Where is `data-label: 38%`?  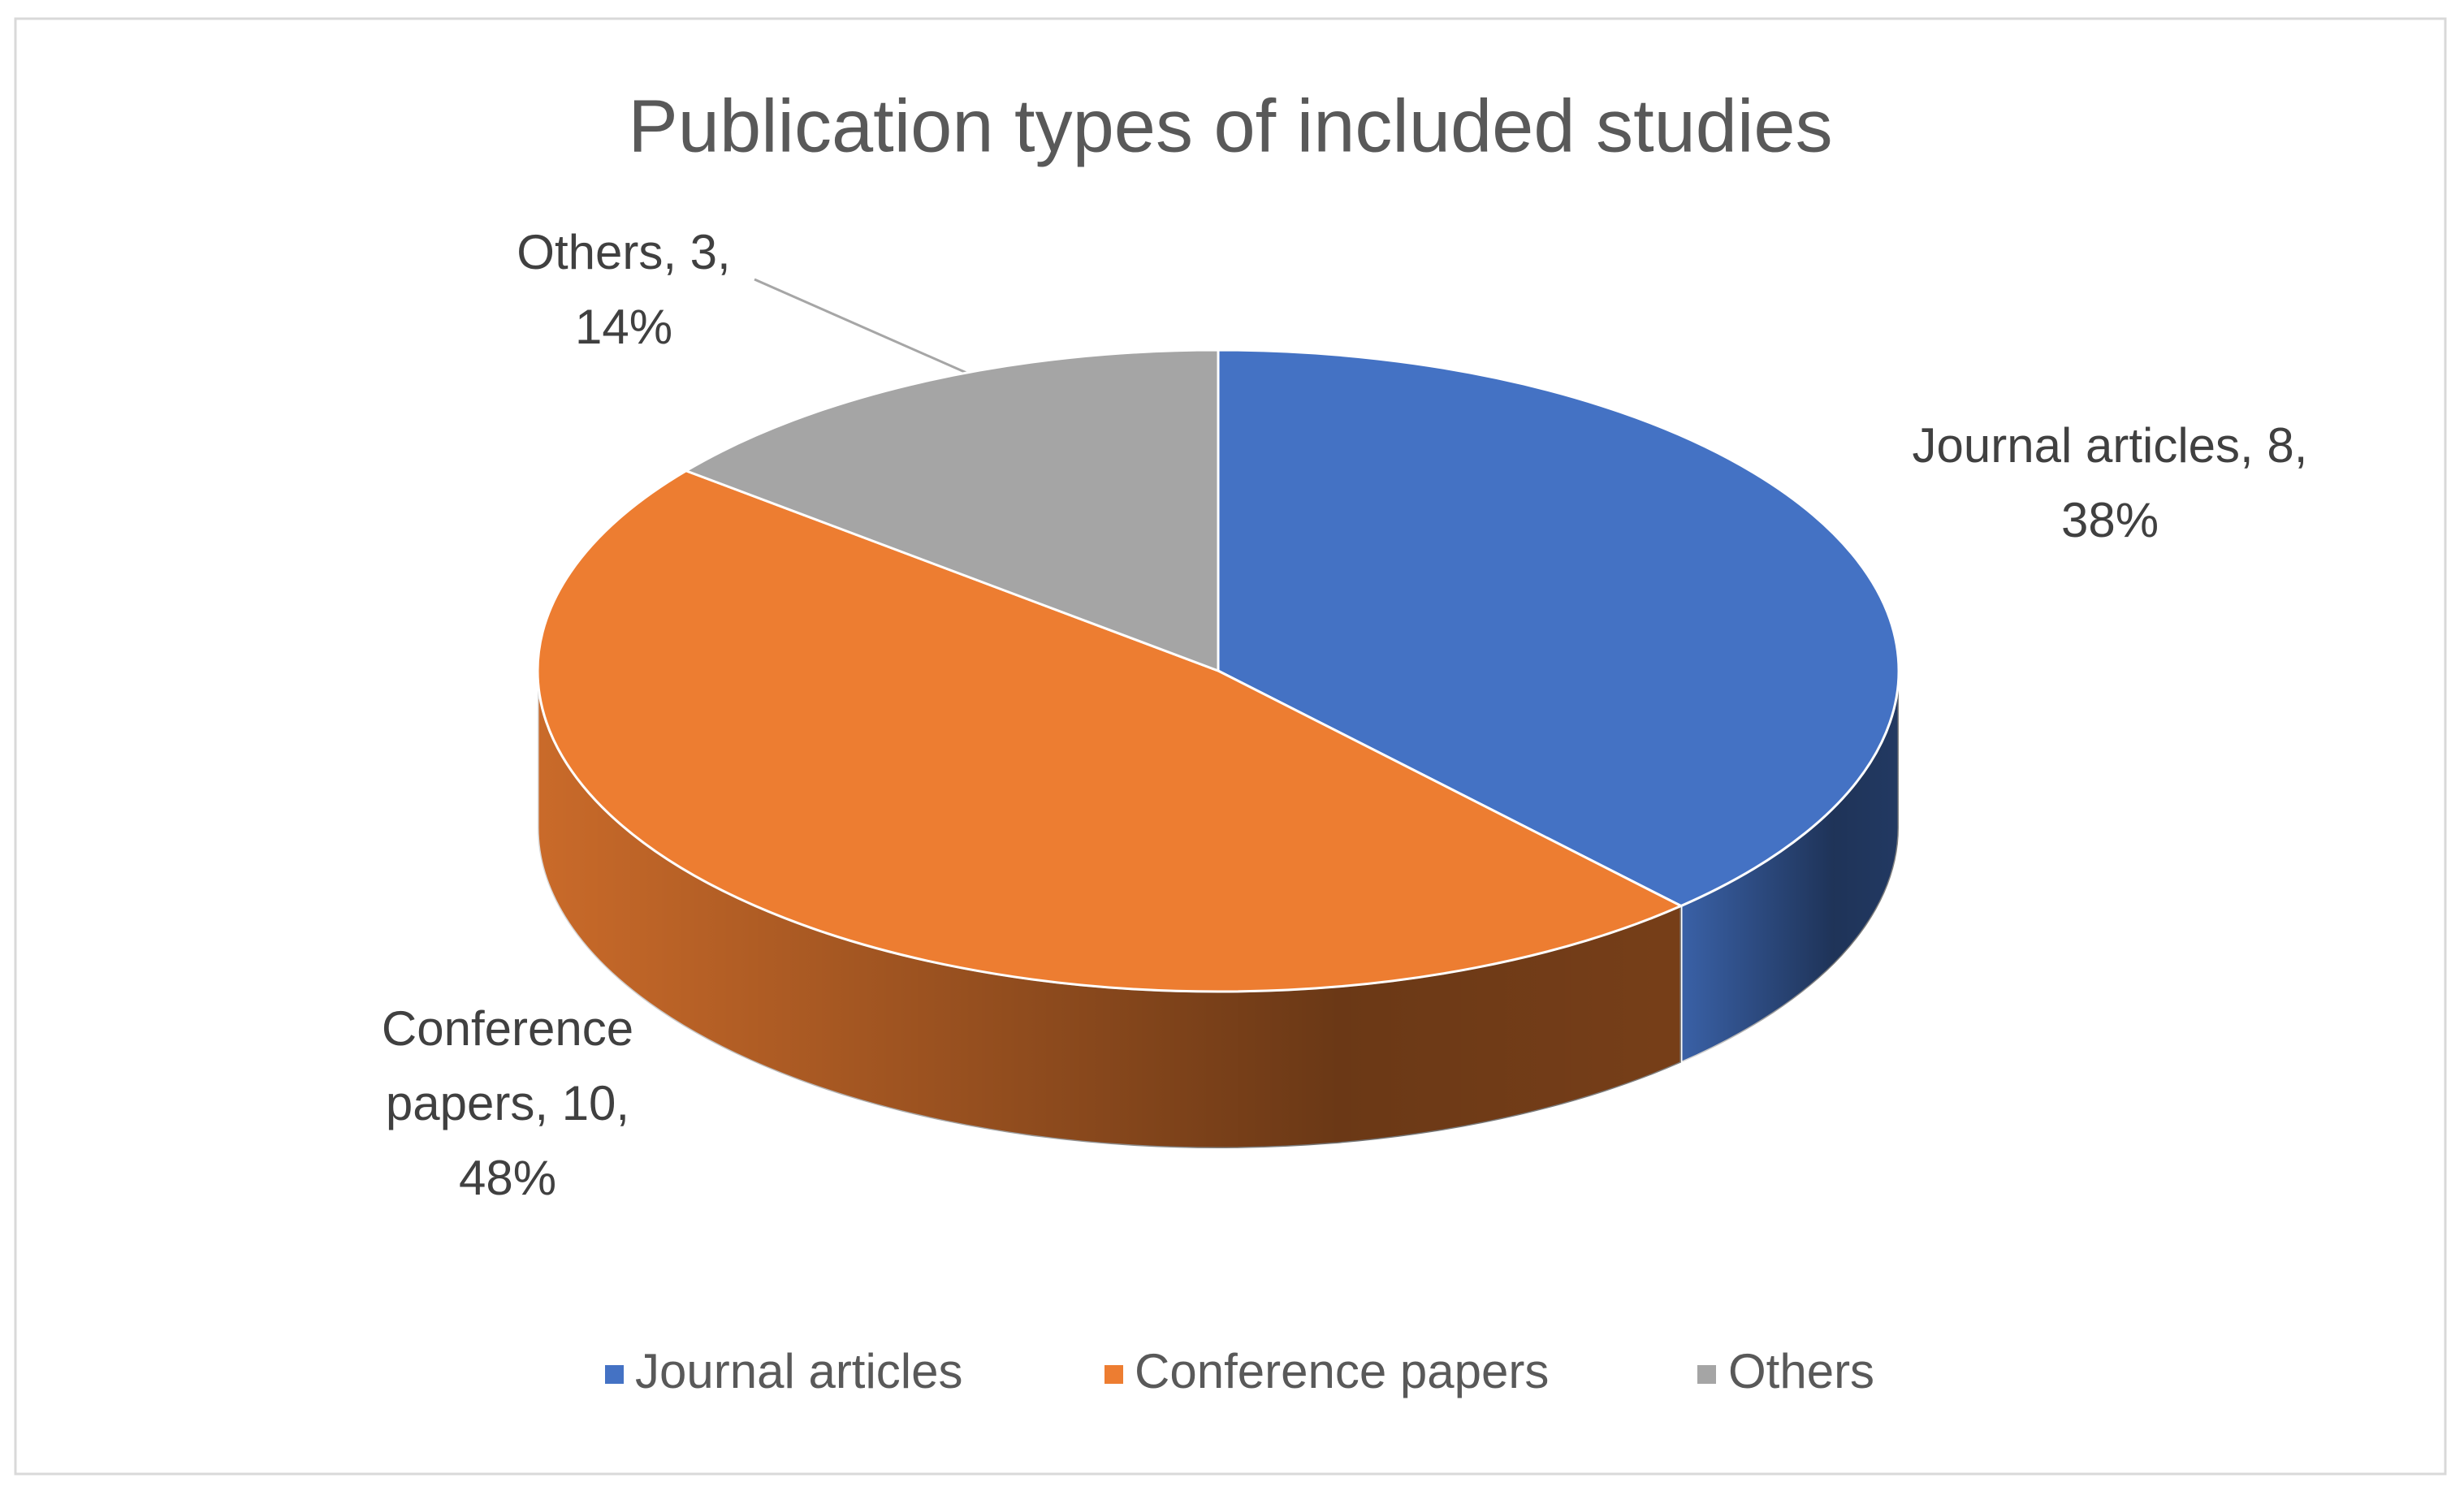
data-label: 38% is located at coordinates (2110, 520).